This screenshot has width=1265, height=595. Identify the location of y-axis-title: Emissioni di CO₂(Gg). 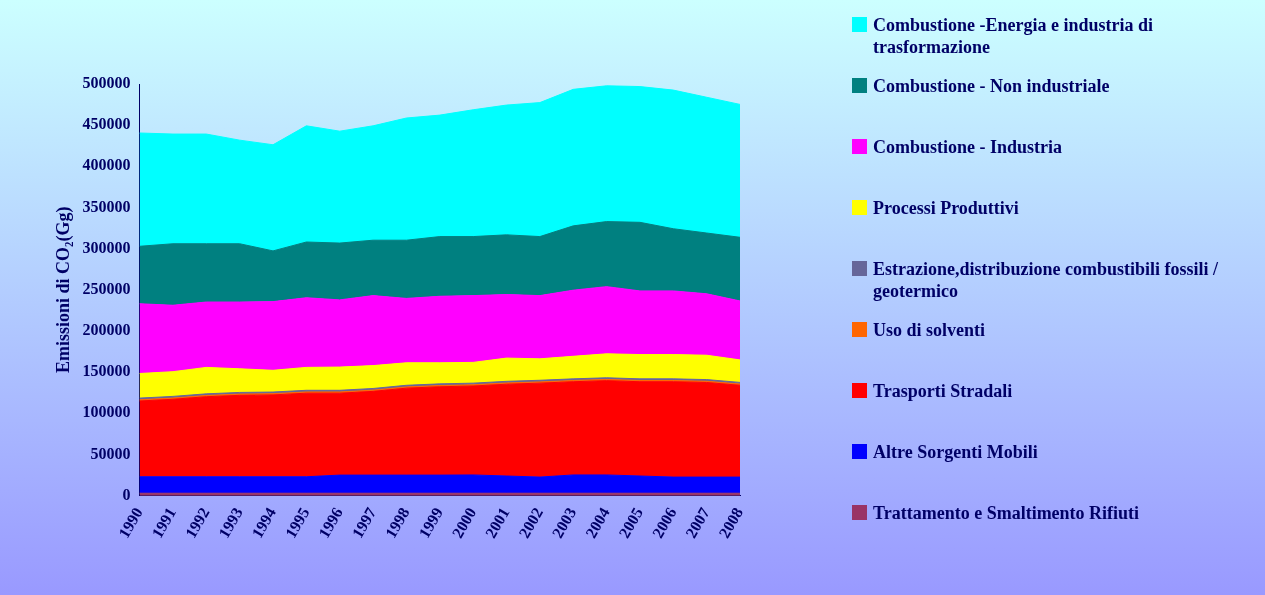
(64, 290).